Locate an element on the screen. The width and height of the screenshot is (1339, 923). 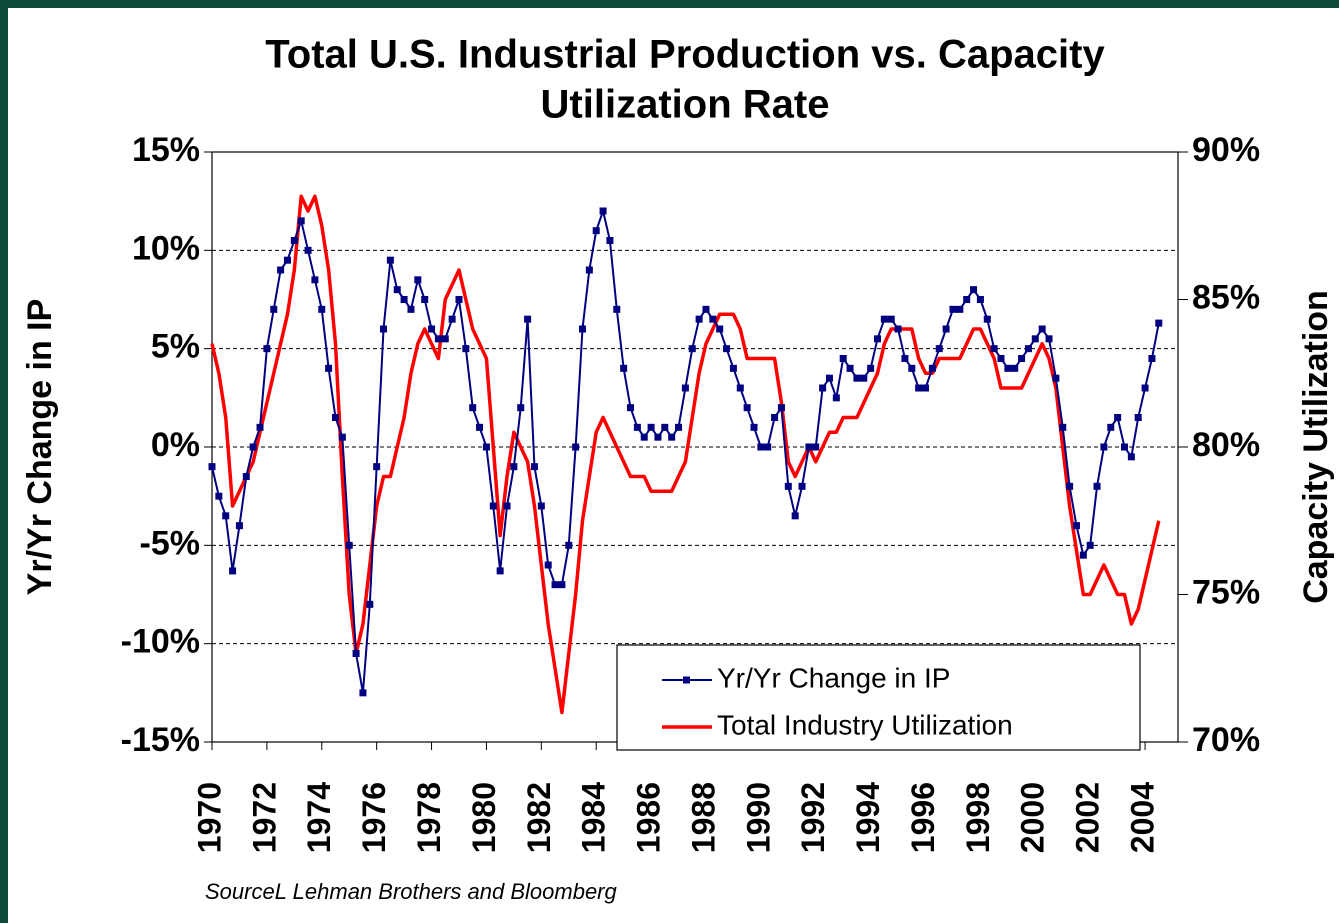
y2-tick-label: 75% is located at coordinates (1226, 592).